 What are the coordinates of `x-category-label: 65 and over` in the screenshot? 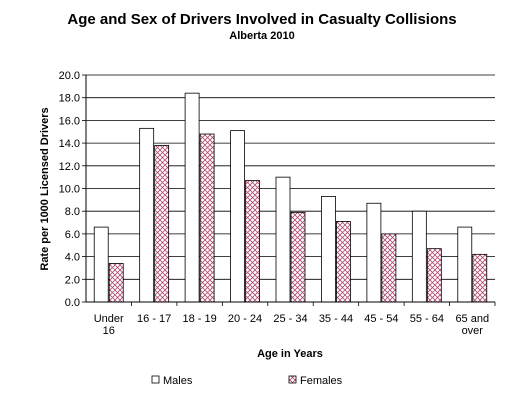 It's located at (472, 325).